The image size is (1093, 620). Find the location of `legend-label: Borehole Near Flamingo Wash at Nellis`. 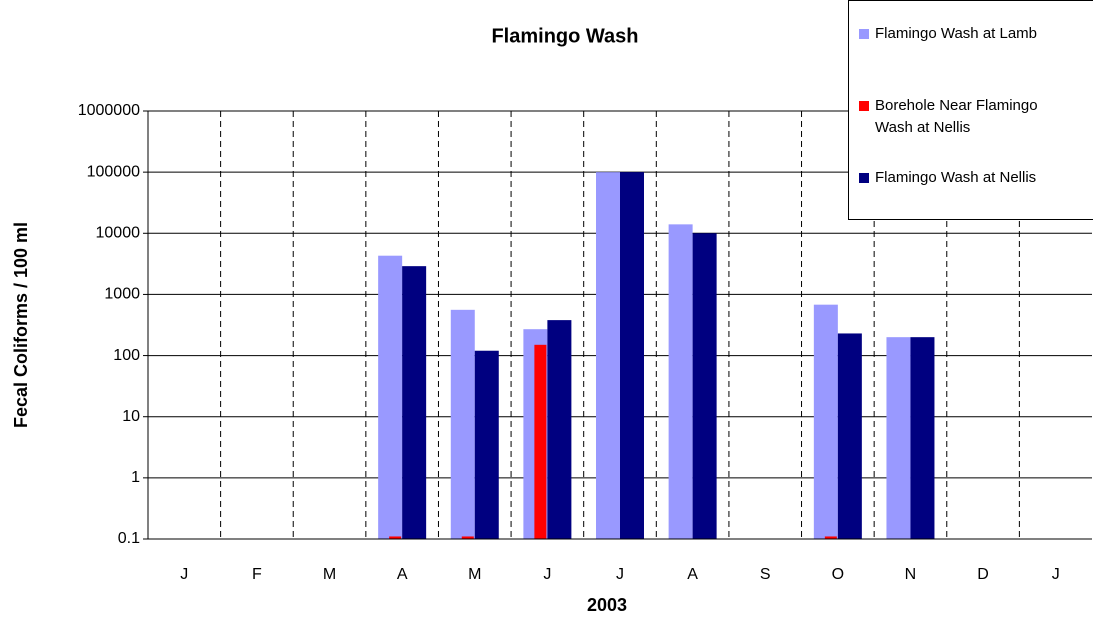

legend-label: Borehole Near Flamingo Wash at Nellis is located at coordinates (956, 116).